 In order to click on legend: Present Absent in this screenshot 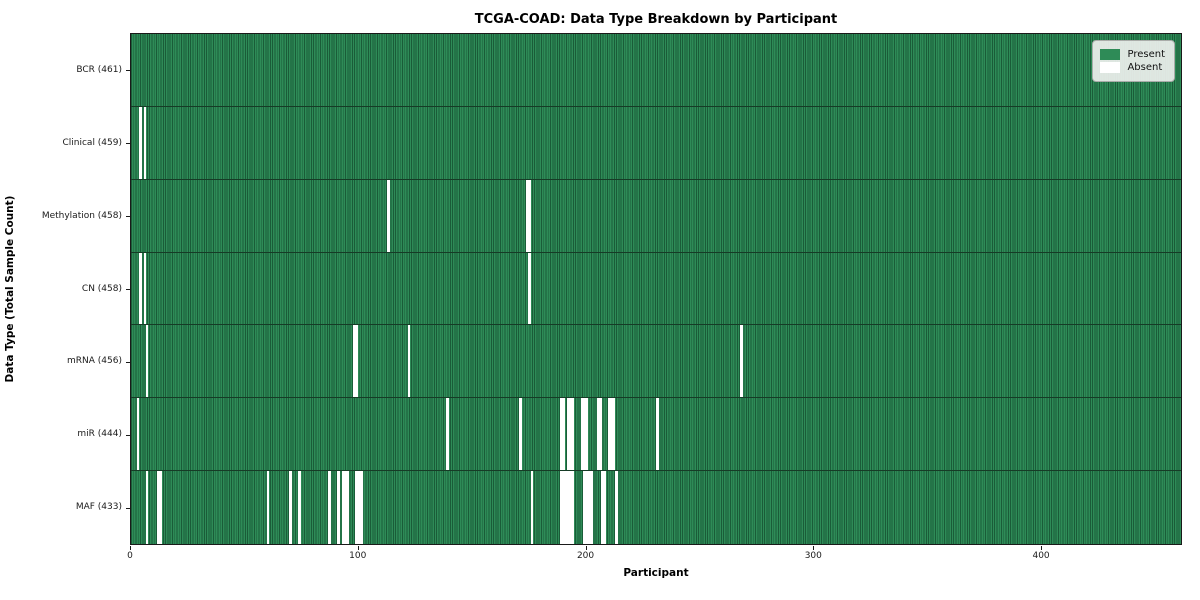, I will do `click(1133, 61)`.